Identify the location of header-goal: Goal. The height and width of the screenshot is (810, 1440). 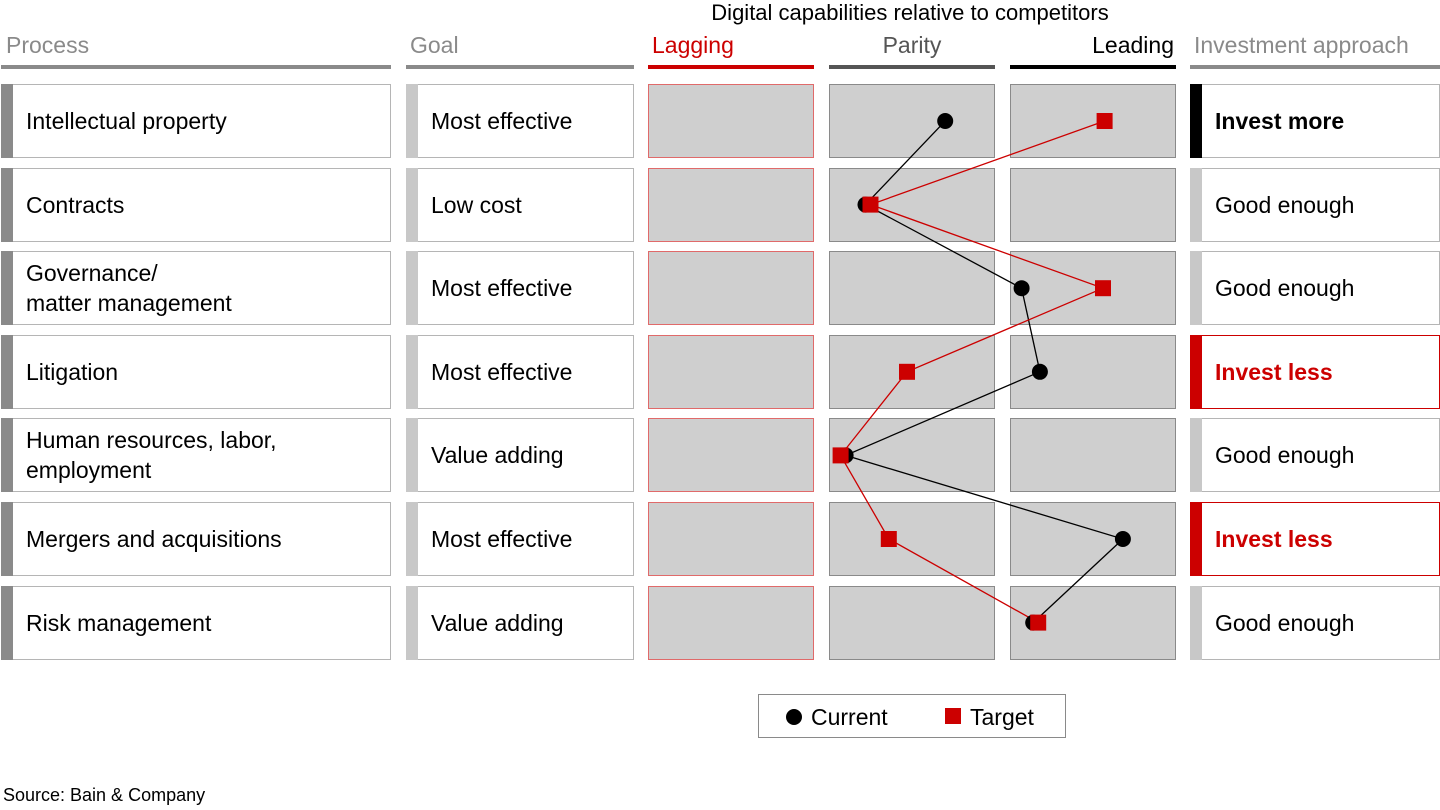
(434, 45).